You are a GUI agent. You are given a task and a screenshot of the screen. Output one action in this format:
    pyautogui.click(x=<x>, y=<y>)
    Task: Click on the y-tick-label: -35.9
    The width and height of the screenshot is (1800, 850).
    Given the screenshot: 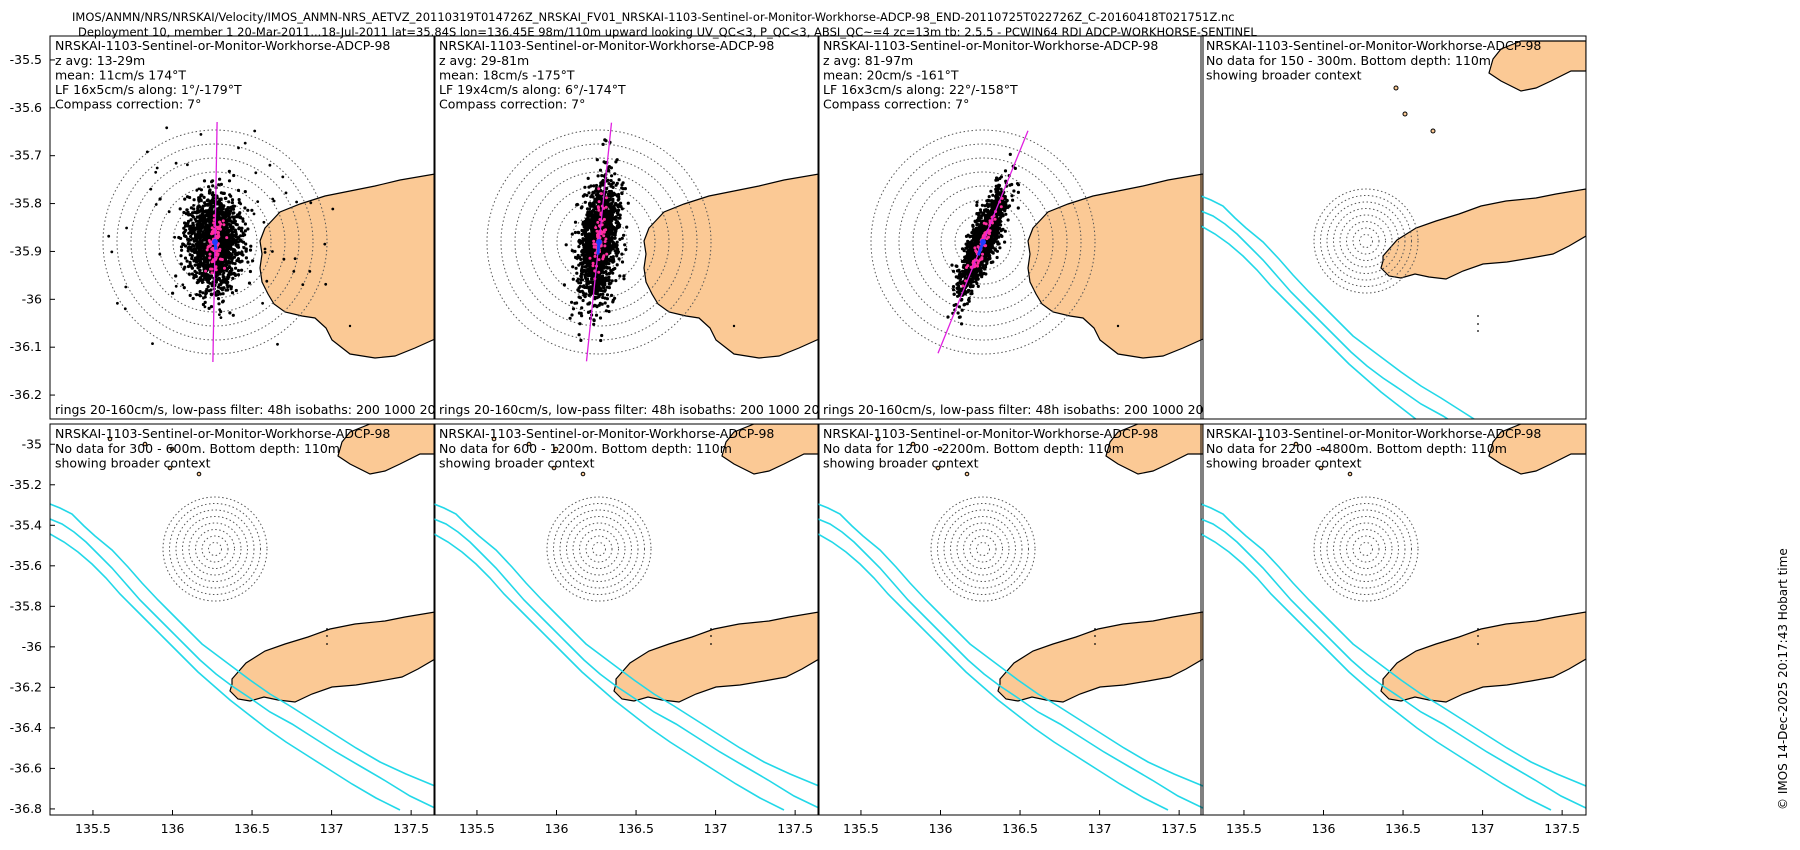 What is the action you would take?
    pyautogui.click(x=26, y=250)
    